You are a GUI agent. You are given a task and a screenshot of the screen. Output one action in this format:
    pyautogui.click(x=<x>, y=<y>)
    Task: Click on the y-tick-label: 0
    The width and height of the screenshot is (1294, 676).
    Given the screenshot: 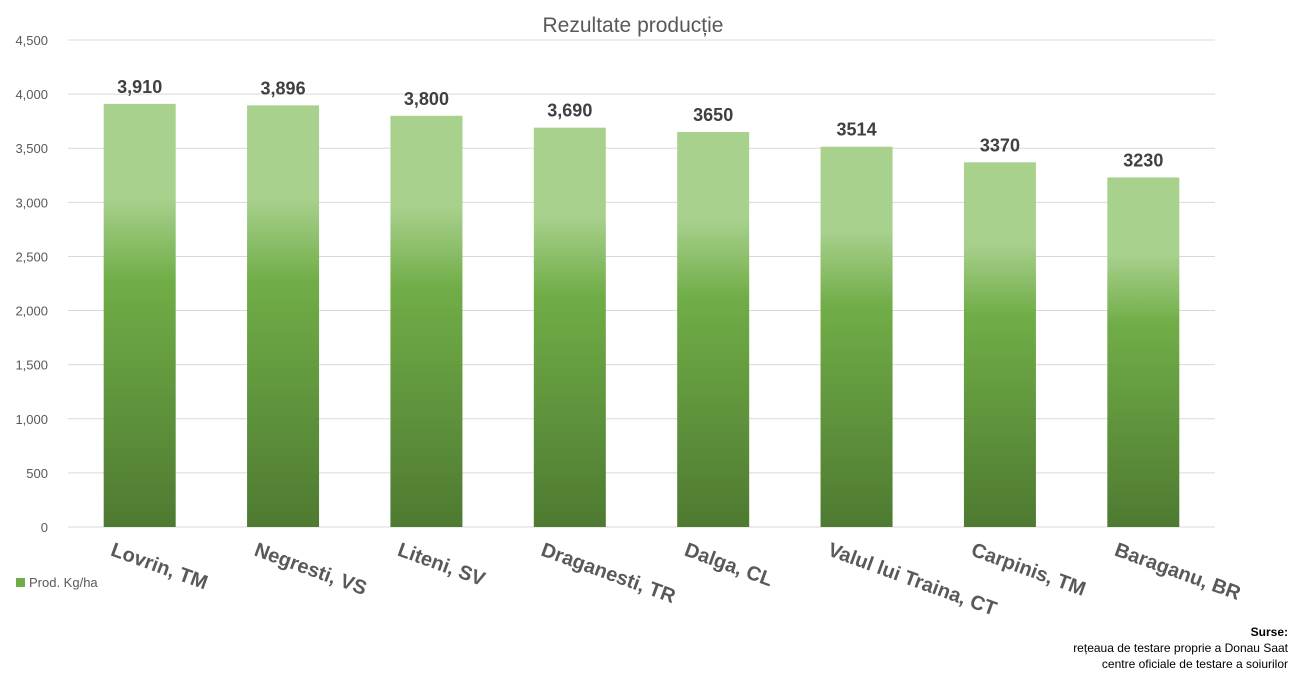 What is the action you would take?
    pyautogui.click(x=44, y=527)
    